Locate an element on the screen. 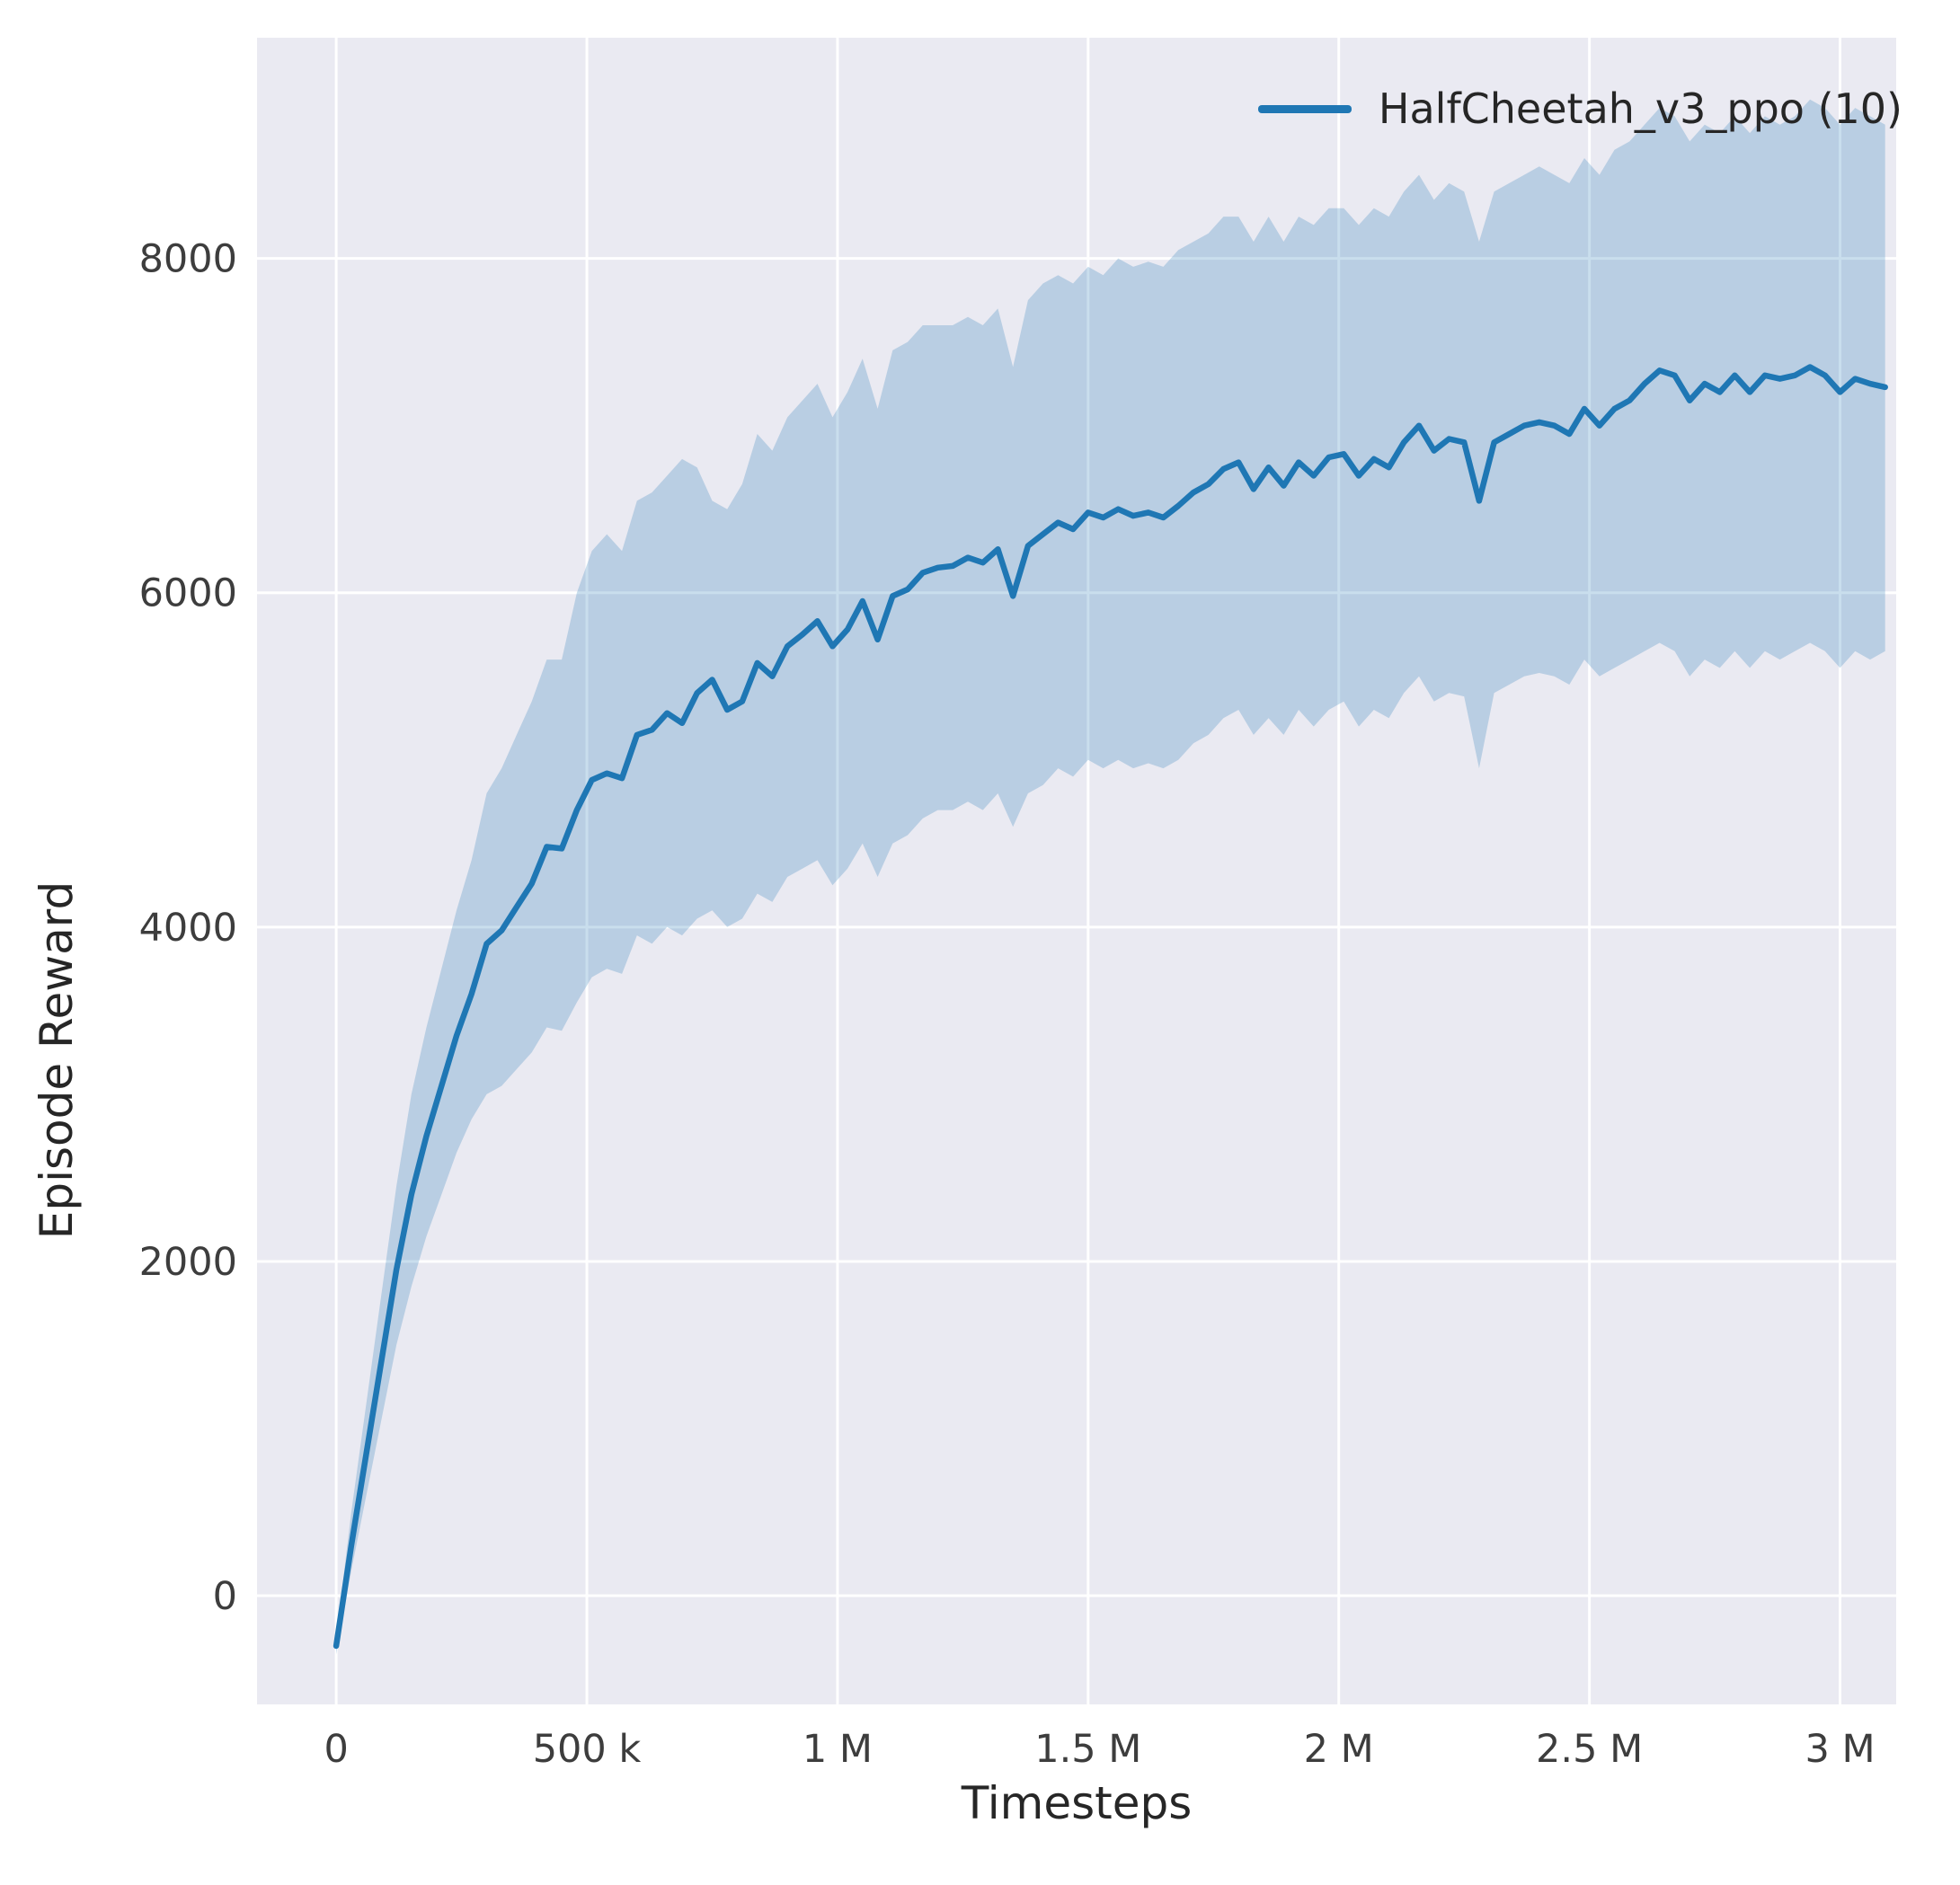 This screenshot has height=1885, width=1960. x-tick-label: 2 M is located at coordinates (1339, 1749).